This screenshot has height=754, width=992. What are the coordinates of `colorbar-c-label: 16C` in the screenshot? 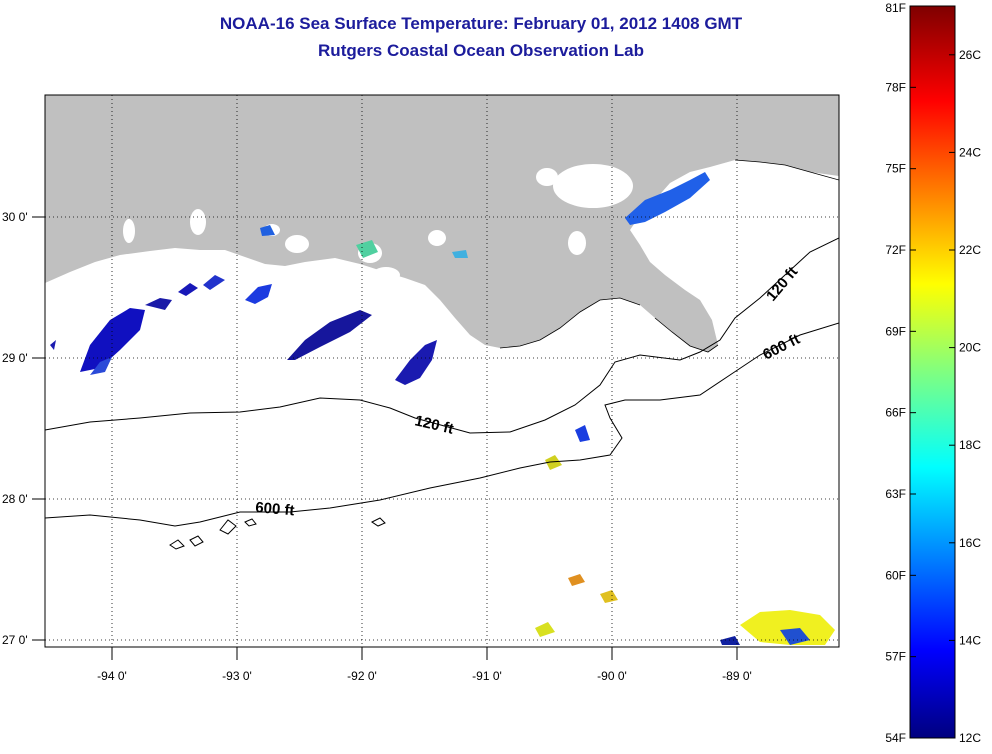 It's located at (970, 543).